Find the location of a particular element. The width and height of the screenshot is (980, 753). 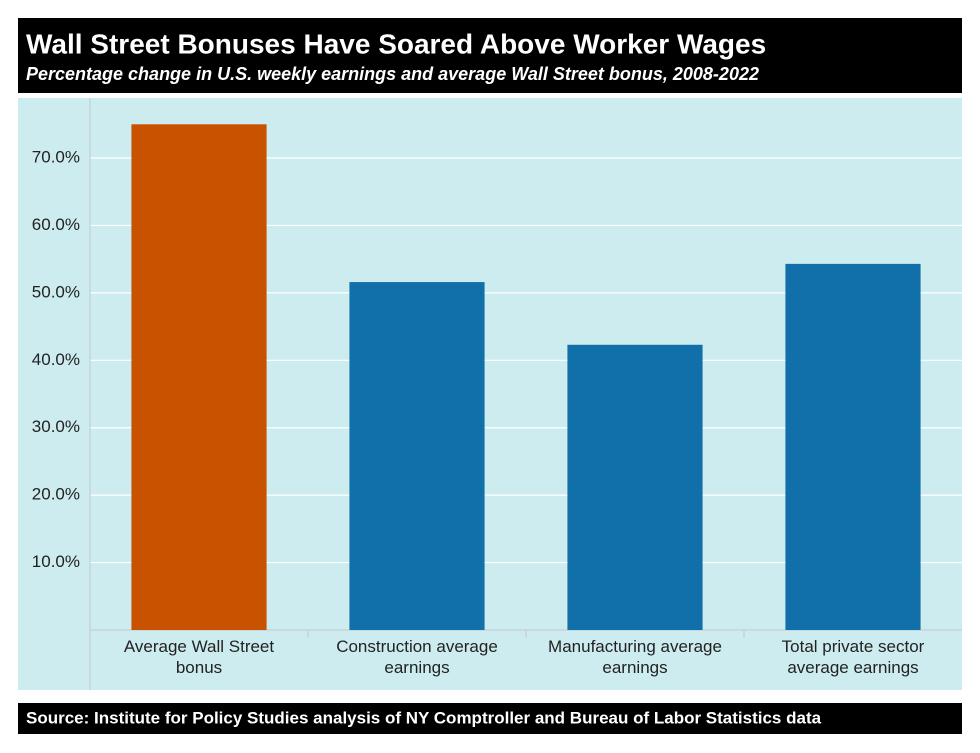

y-tick-label: 10.0% is located at coordinates (56, 561).